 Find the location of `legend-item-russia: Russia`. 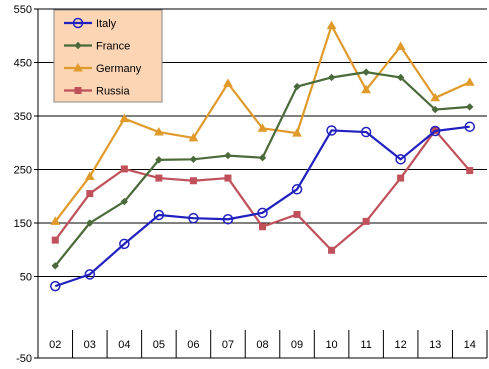

legend-item-russia: Russia is located at coordinates (97, 92).